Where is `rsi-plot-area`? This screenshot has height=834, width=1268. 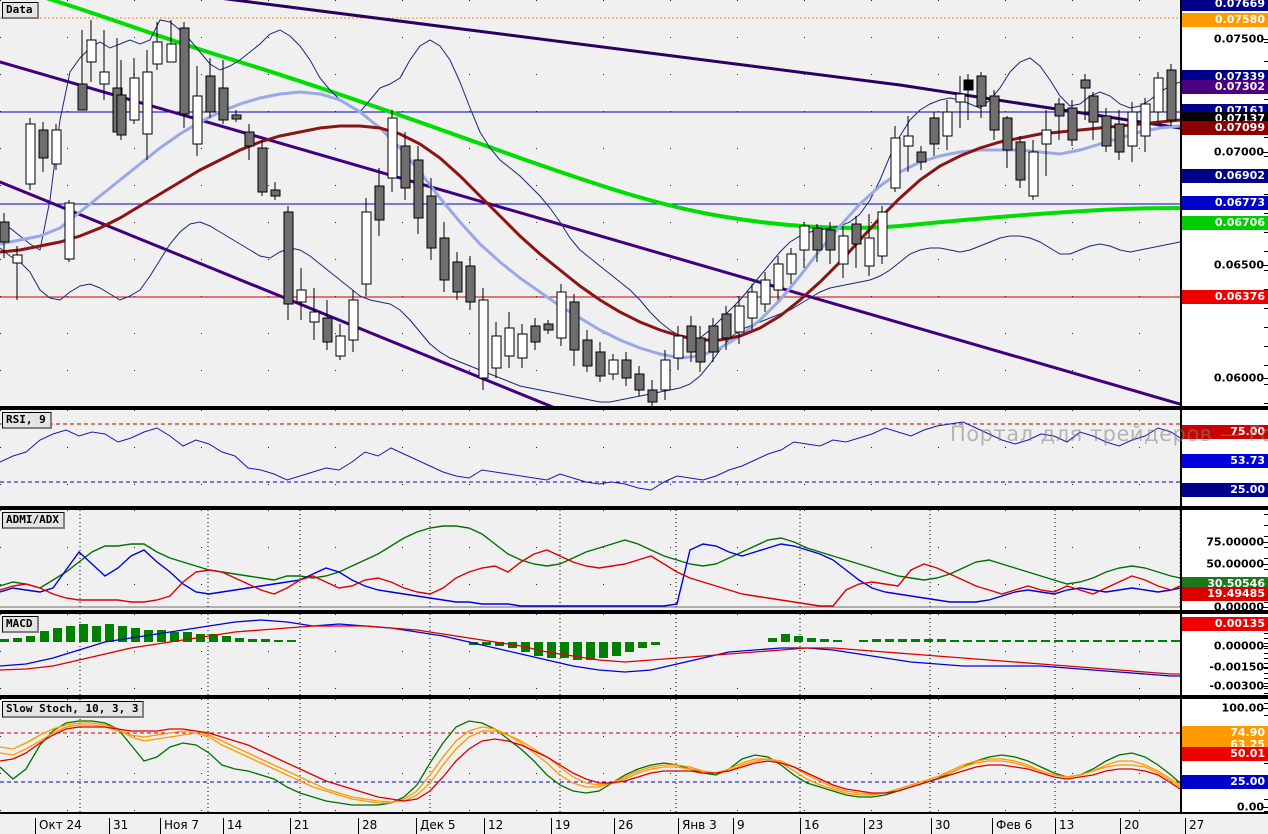 rsi-plot-area is located at coordinates (590, 458).